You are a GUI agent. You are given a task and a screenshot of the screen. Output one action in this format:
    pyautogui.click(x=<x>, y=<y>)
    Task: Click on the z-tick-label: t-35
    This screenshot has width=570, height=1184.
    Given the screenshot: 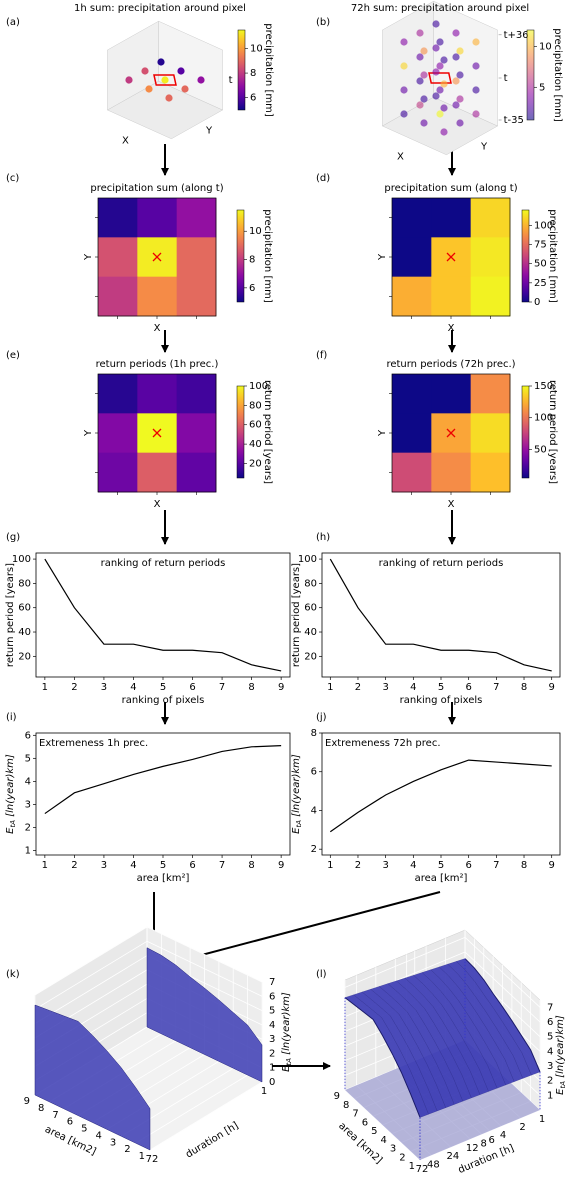 What is the action you would take?
    pyautogui.click(x=514, y=120)
    